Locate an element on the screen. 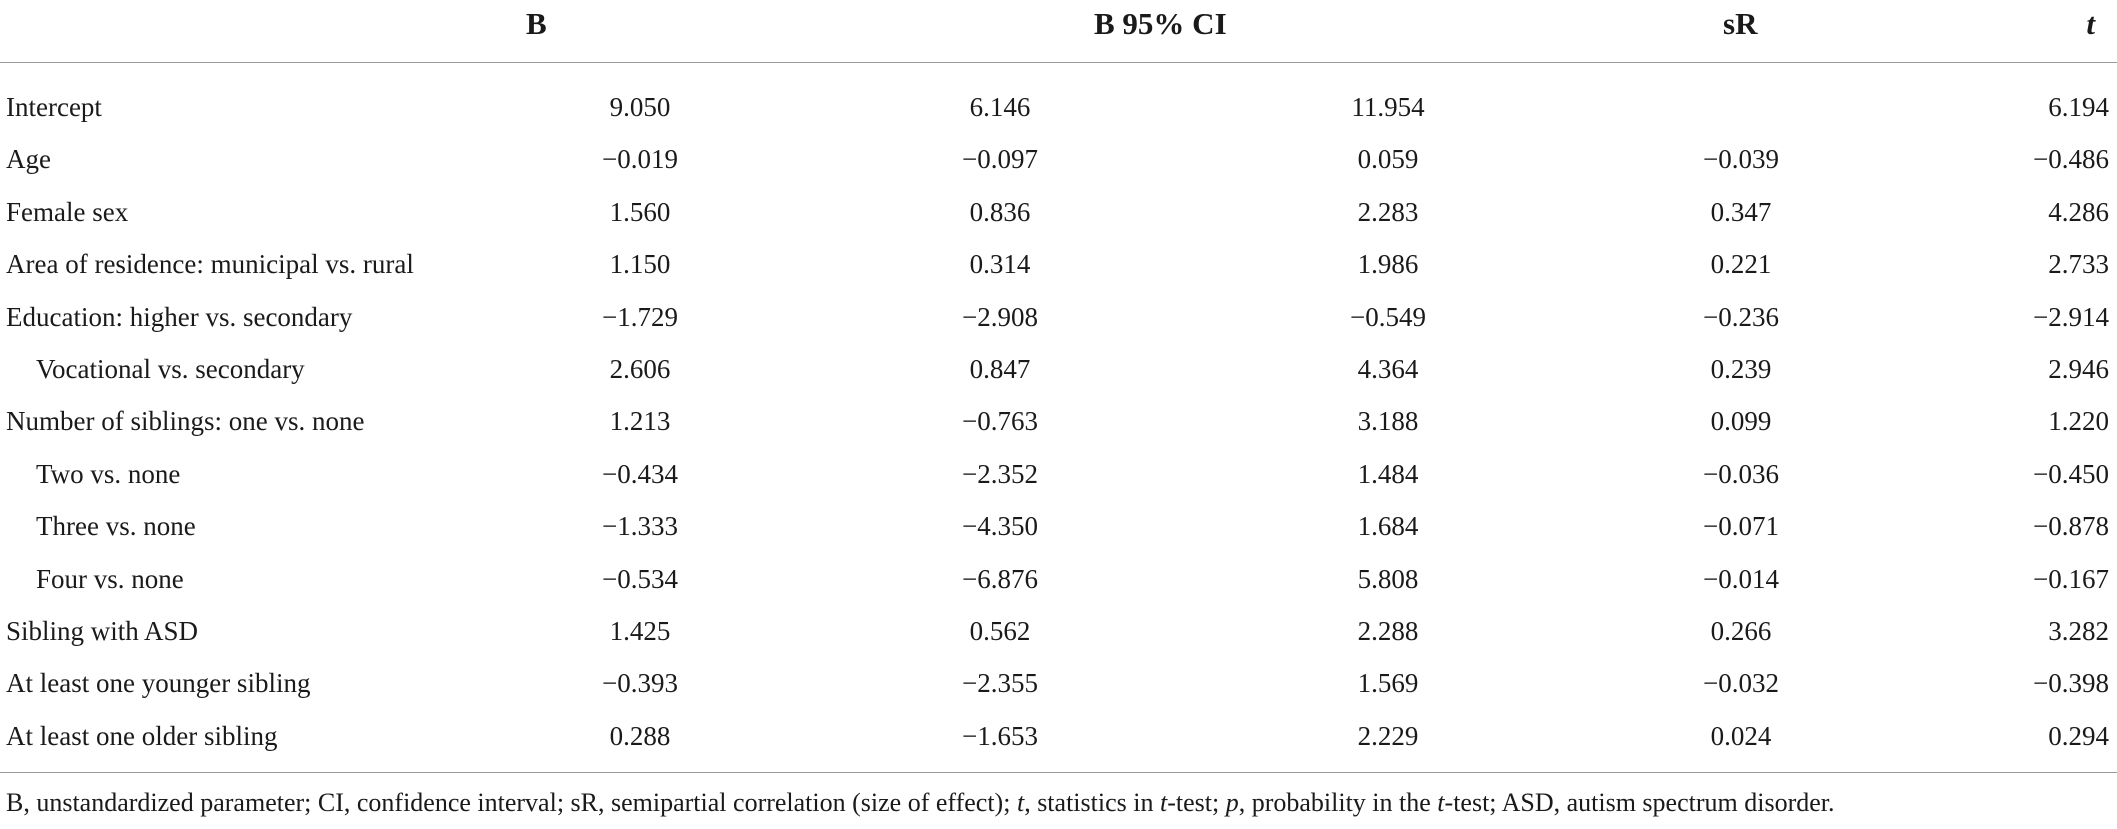 The width and height of the screenshot is (2117, 829). cell-t: −0.878 is located at coordinates (2071, 526).